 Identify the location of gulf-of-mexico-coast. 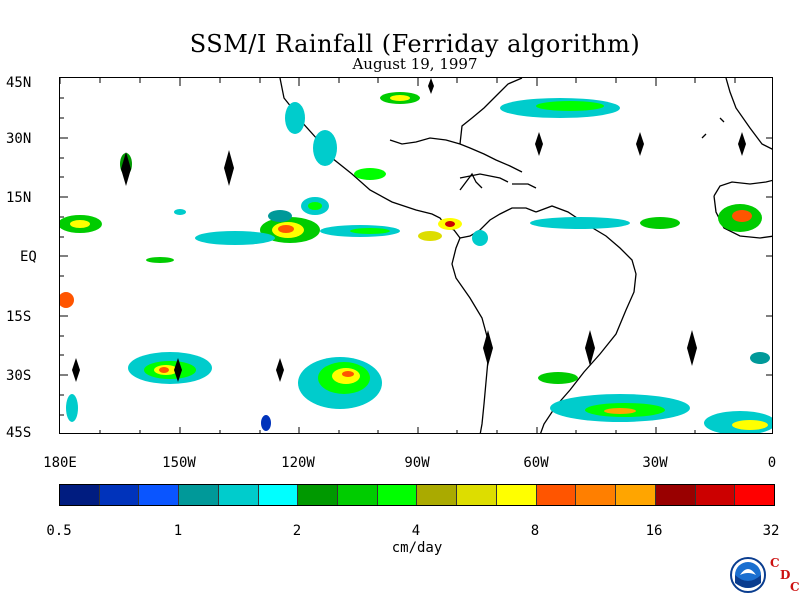
(456, 155).